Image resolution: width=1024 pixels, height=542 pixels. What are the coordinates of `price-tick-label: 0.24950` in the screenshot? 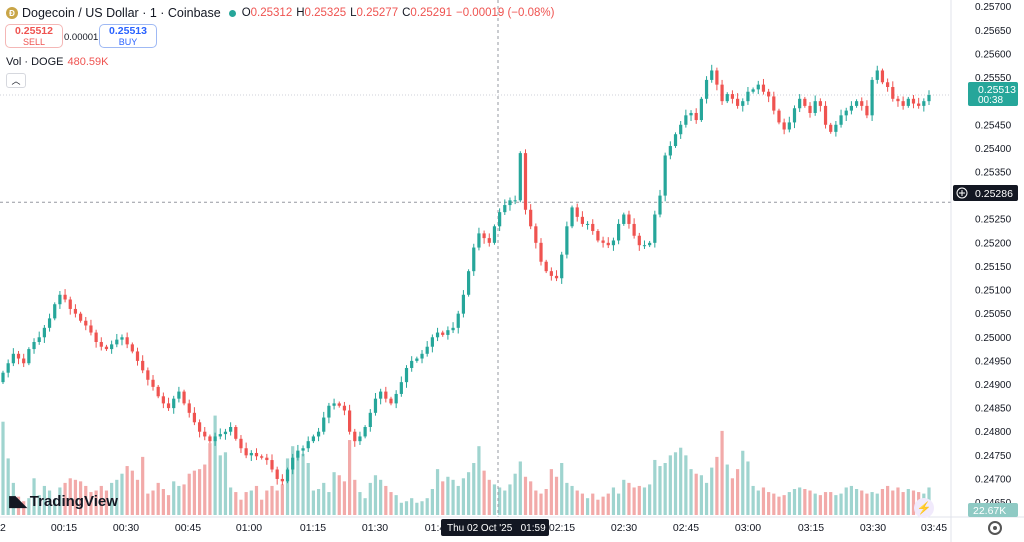 It's located at (993, 361).